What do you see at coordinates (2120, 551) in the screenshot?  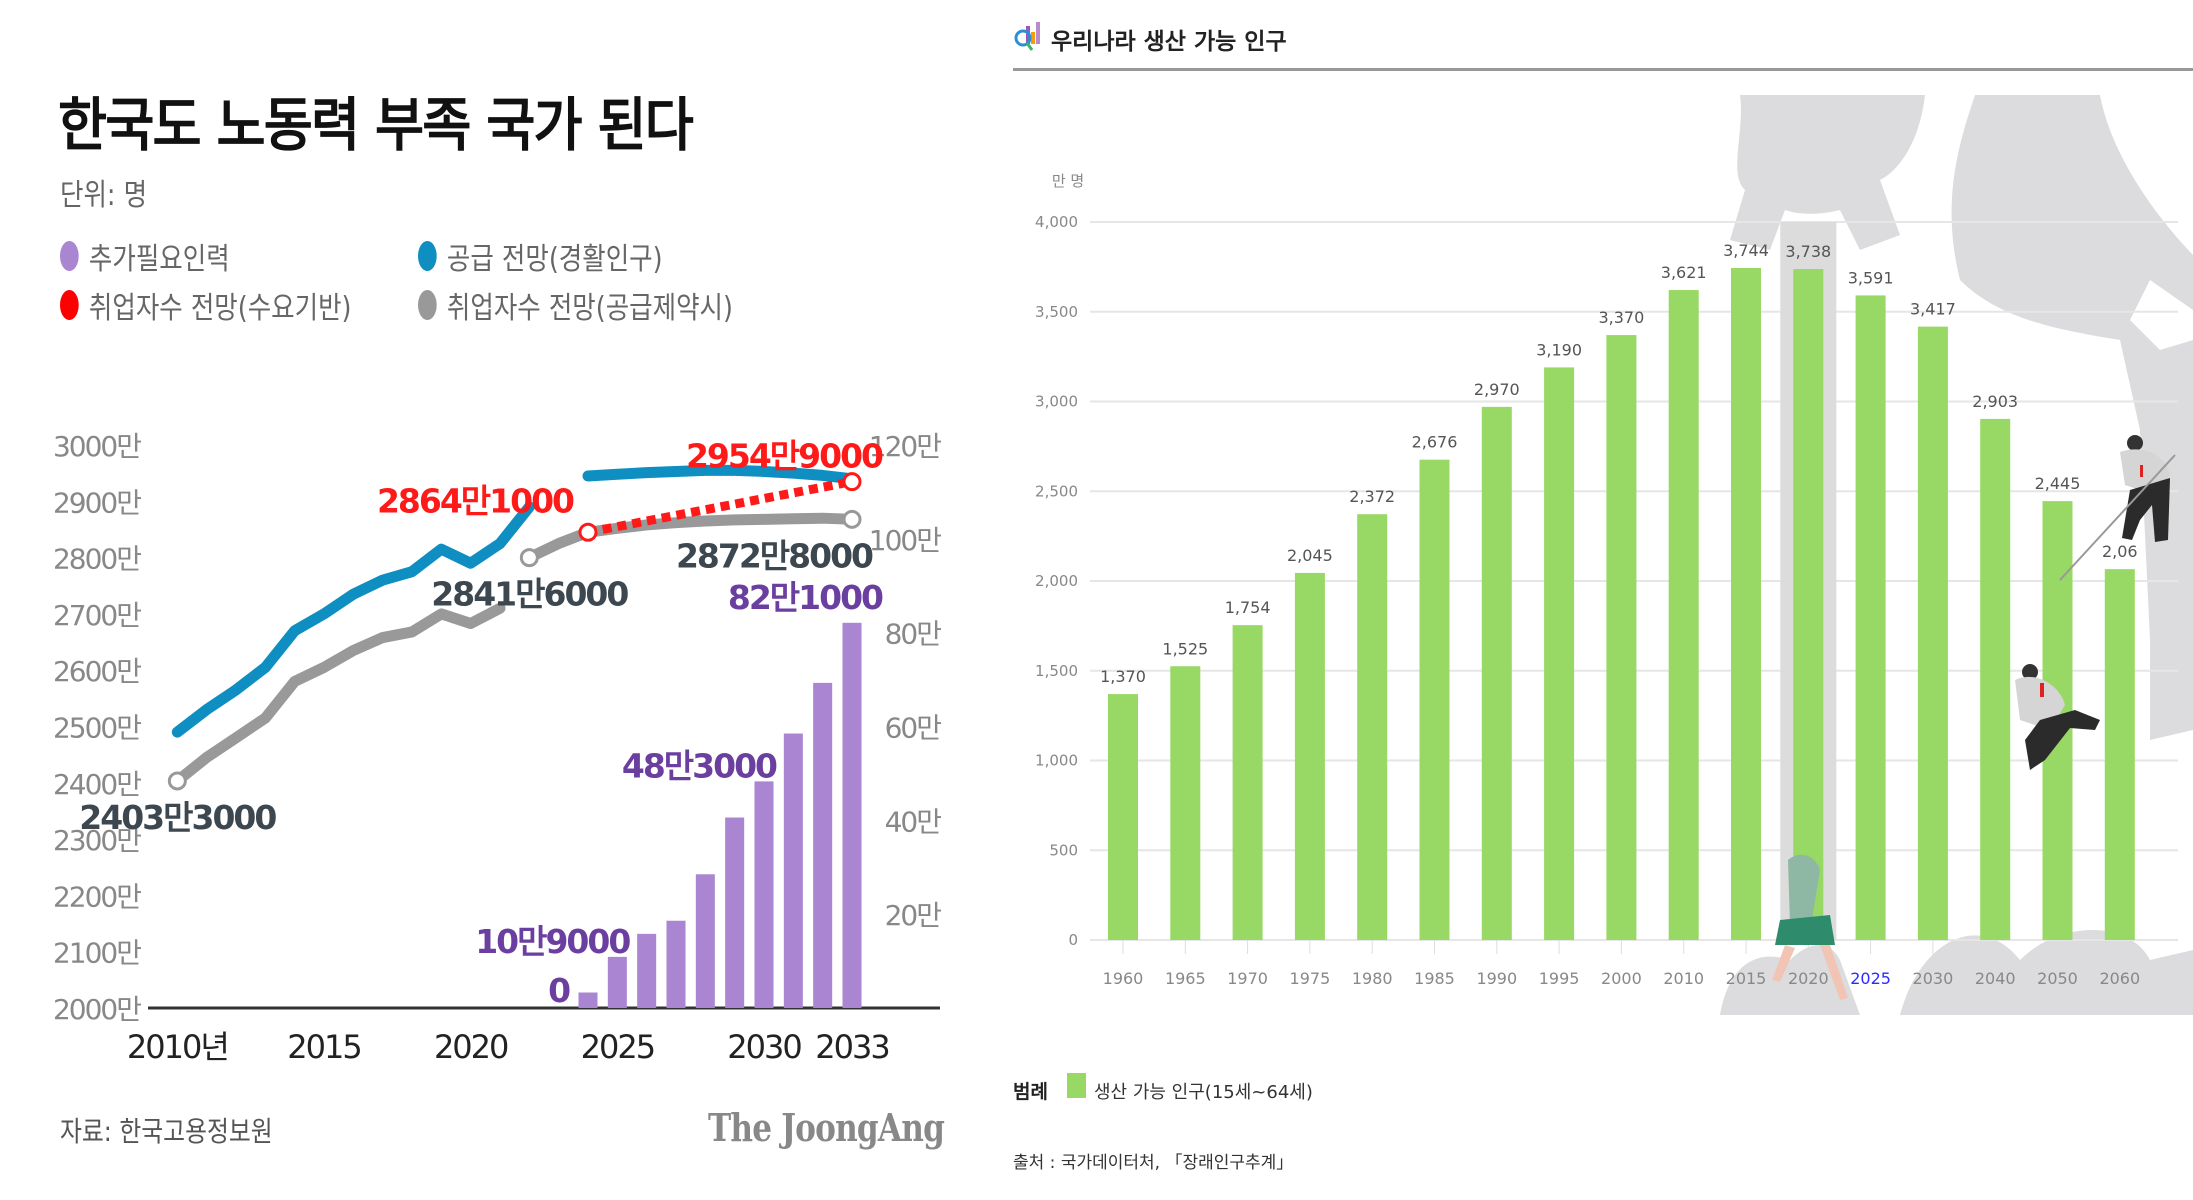 I see `bar-value-label: 2,06` at bounding box center [2120, 551].